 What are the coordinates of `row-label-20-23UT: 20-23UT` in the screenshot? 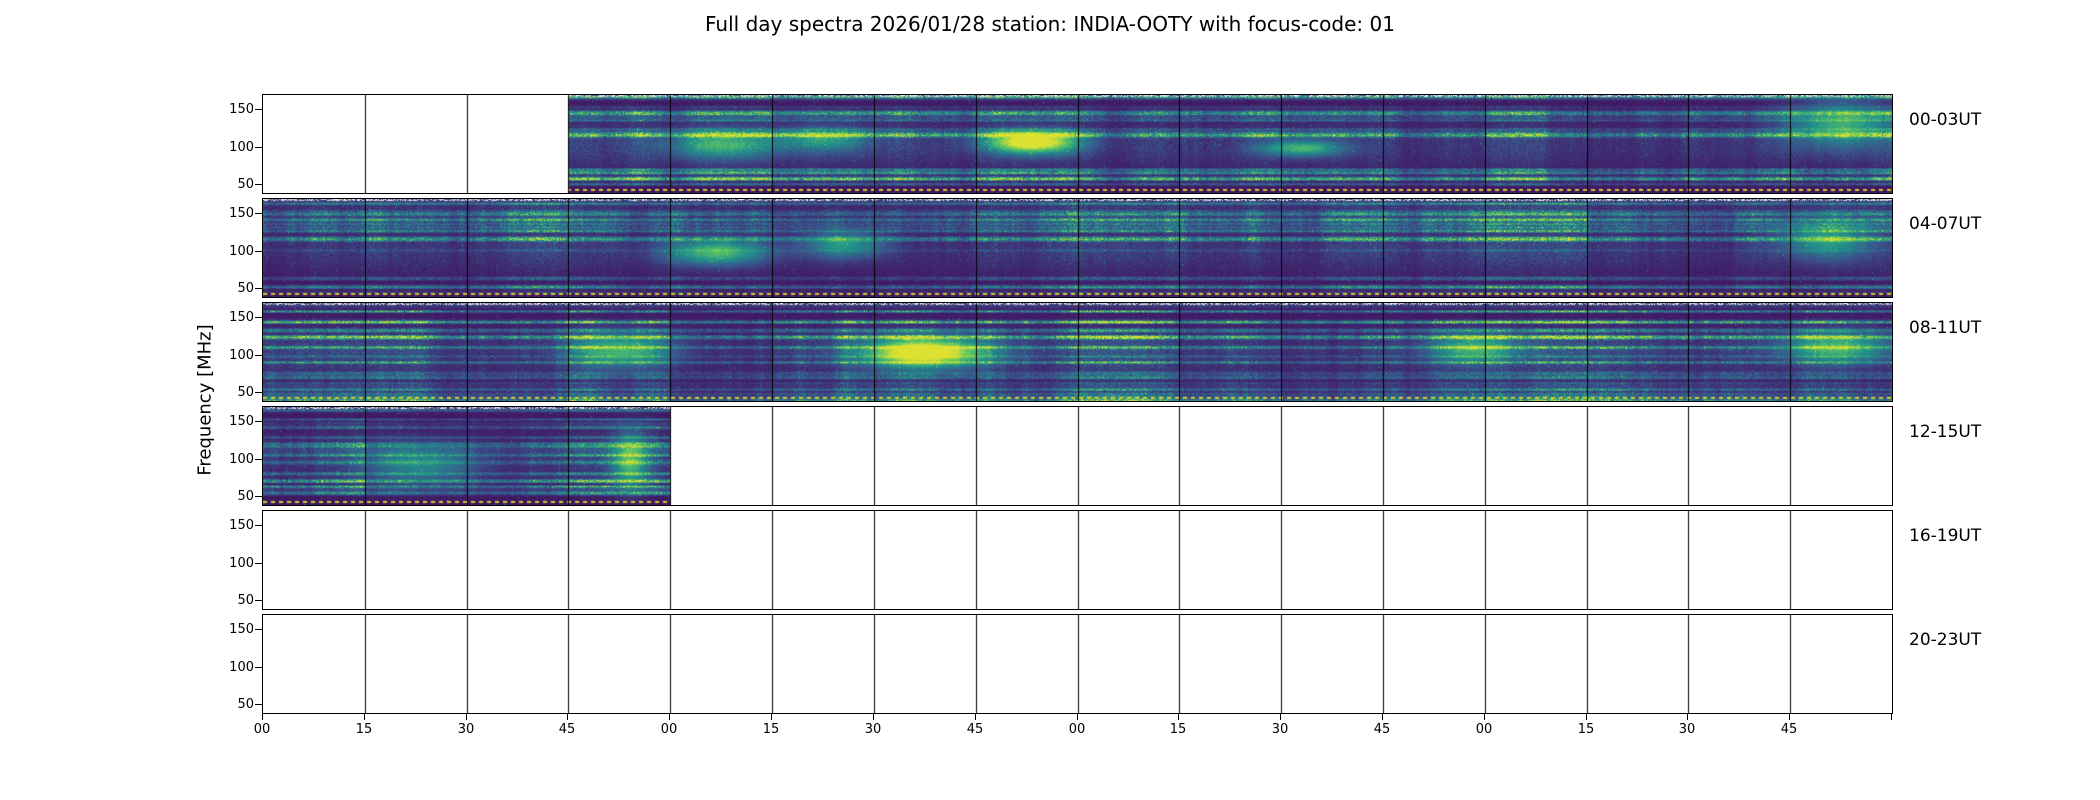 It's located at (1945, 640).